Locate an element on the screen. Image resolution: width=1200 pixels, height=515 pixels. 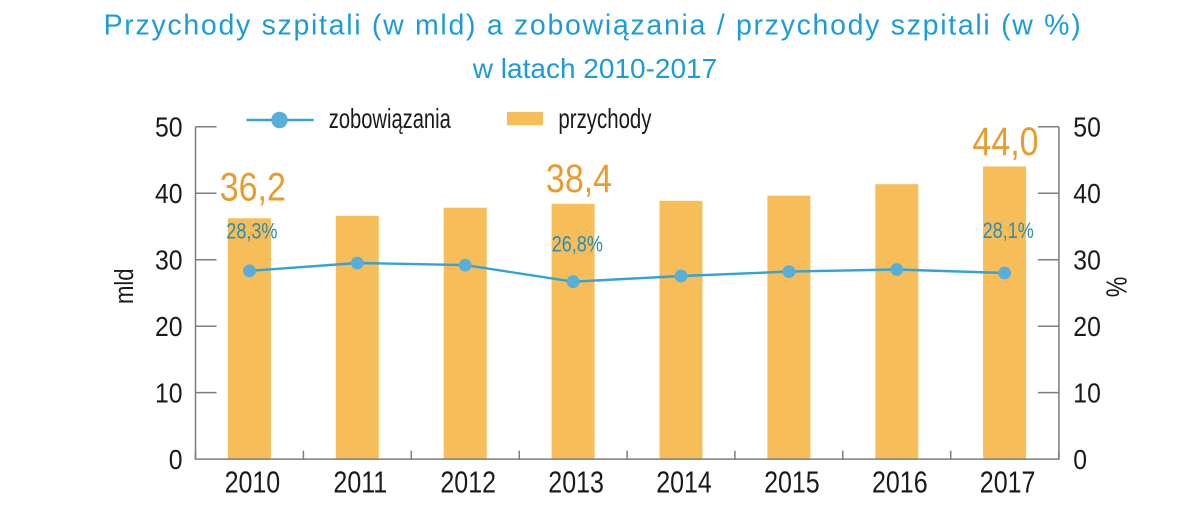
svg-text: 2015 is located at coordinates (792, 482).